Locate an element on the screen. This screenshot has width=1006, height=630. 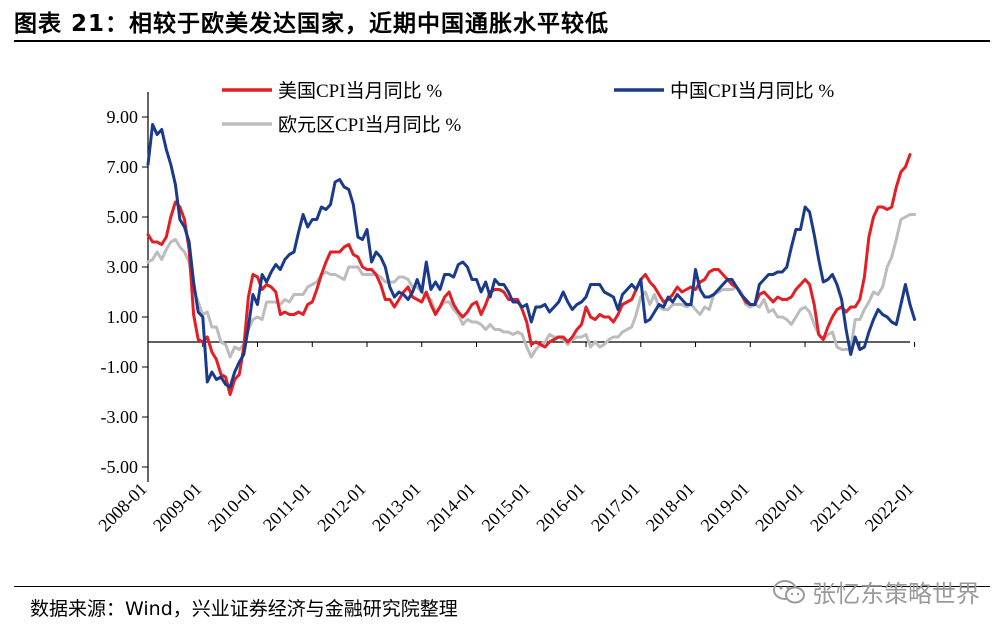
y-tick-label: 3.00 is located at coordinates (123, 267).